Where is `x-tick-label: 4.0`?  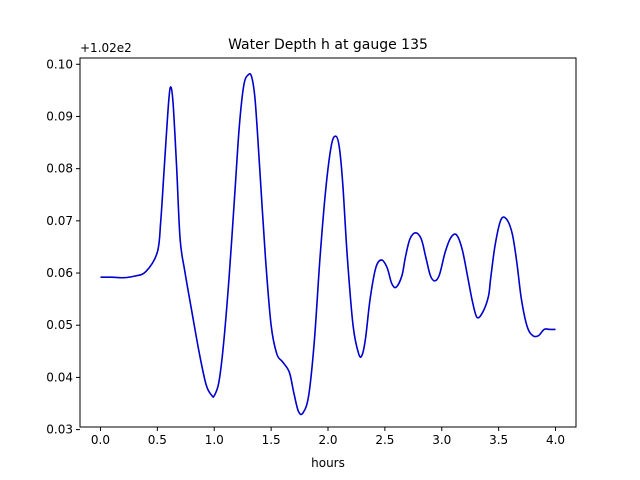
x-tick-label: 4.0 is located at coordinates (555, 440).